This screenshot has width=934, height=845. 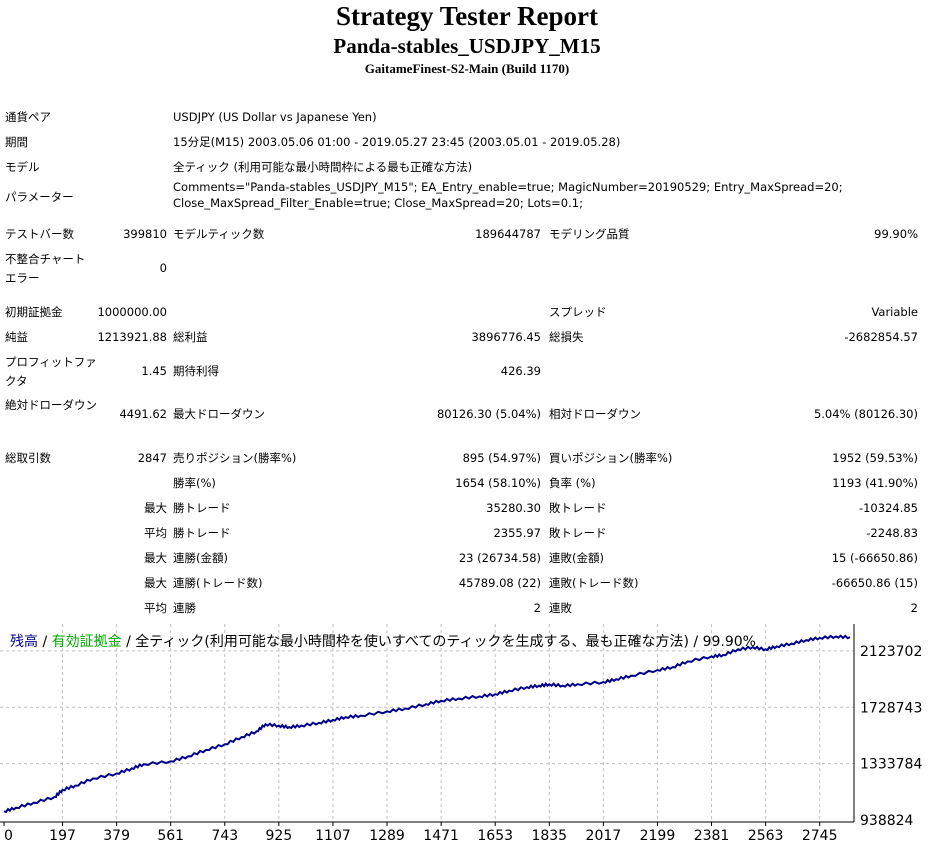 I want to click on consec-win-count-value: 45789.08 (22), so click(x=499, y=583).